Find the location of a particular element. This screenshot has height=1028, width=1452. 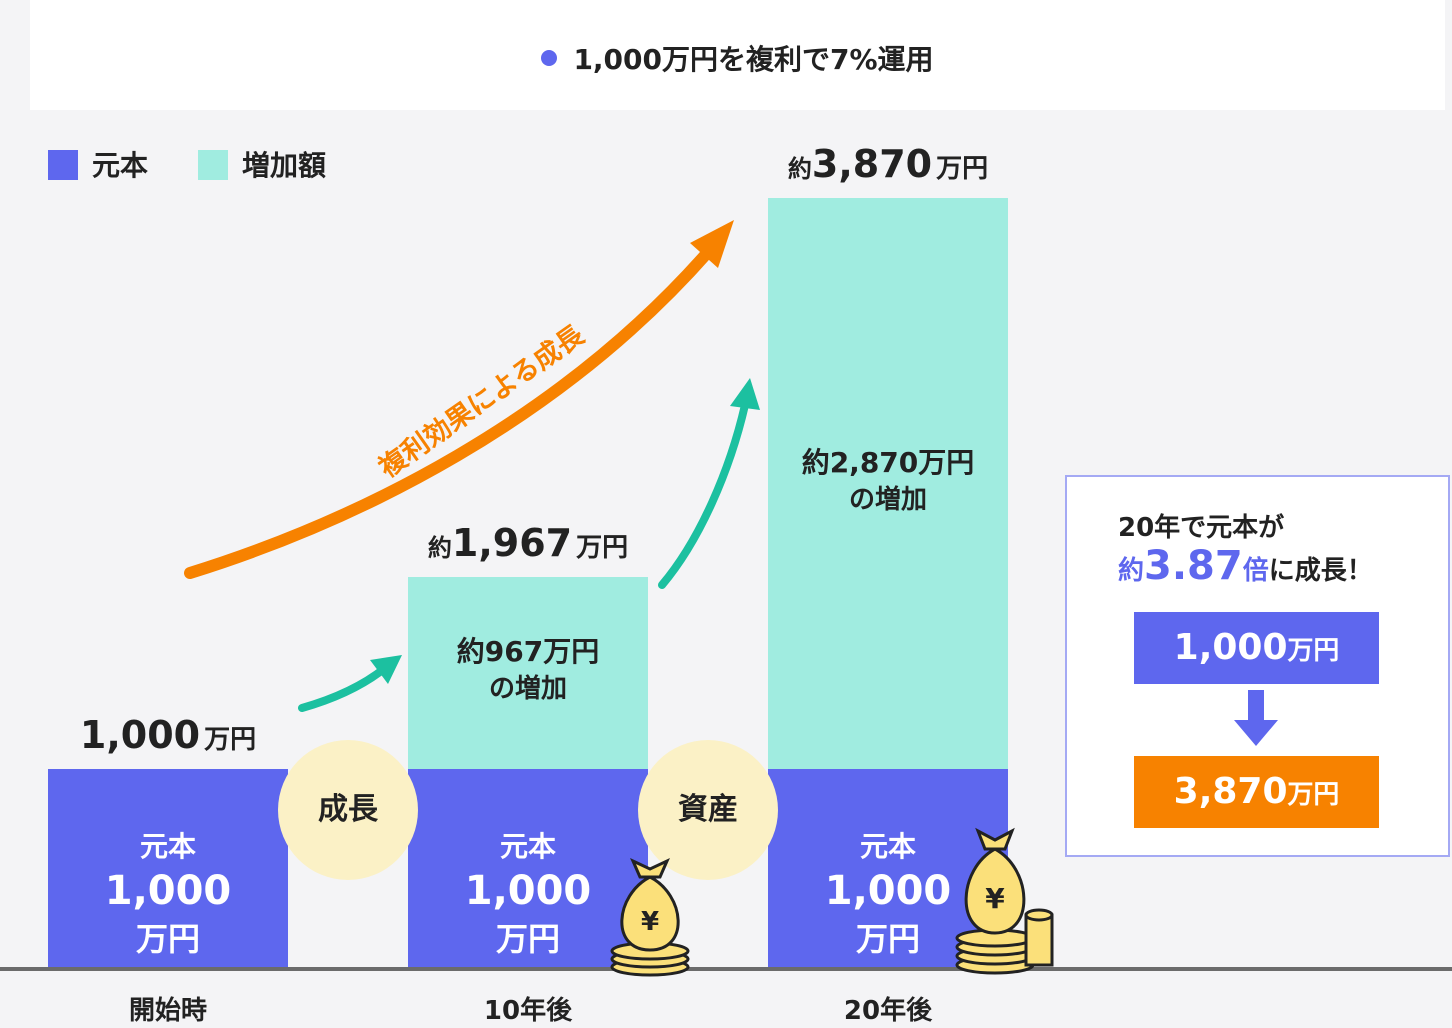

summary-line2: 約3.87倍に成長！ is located at coordinates (1245, 566).